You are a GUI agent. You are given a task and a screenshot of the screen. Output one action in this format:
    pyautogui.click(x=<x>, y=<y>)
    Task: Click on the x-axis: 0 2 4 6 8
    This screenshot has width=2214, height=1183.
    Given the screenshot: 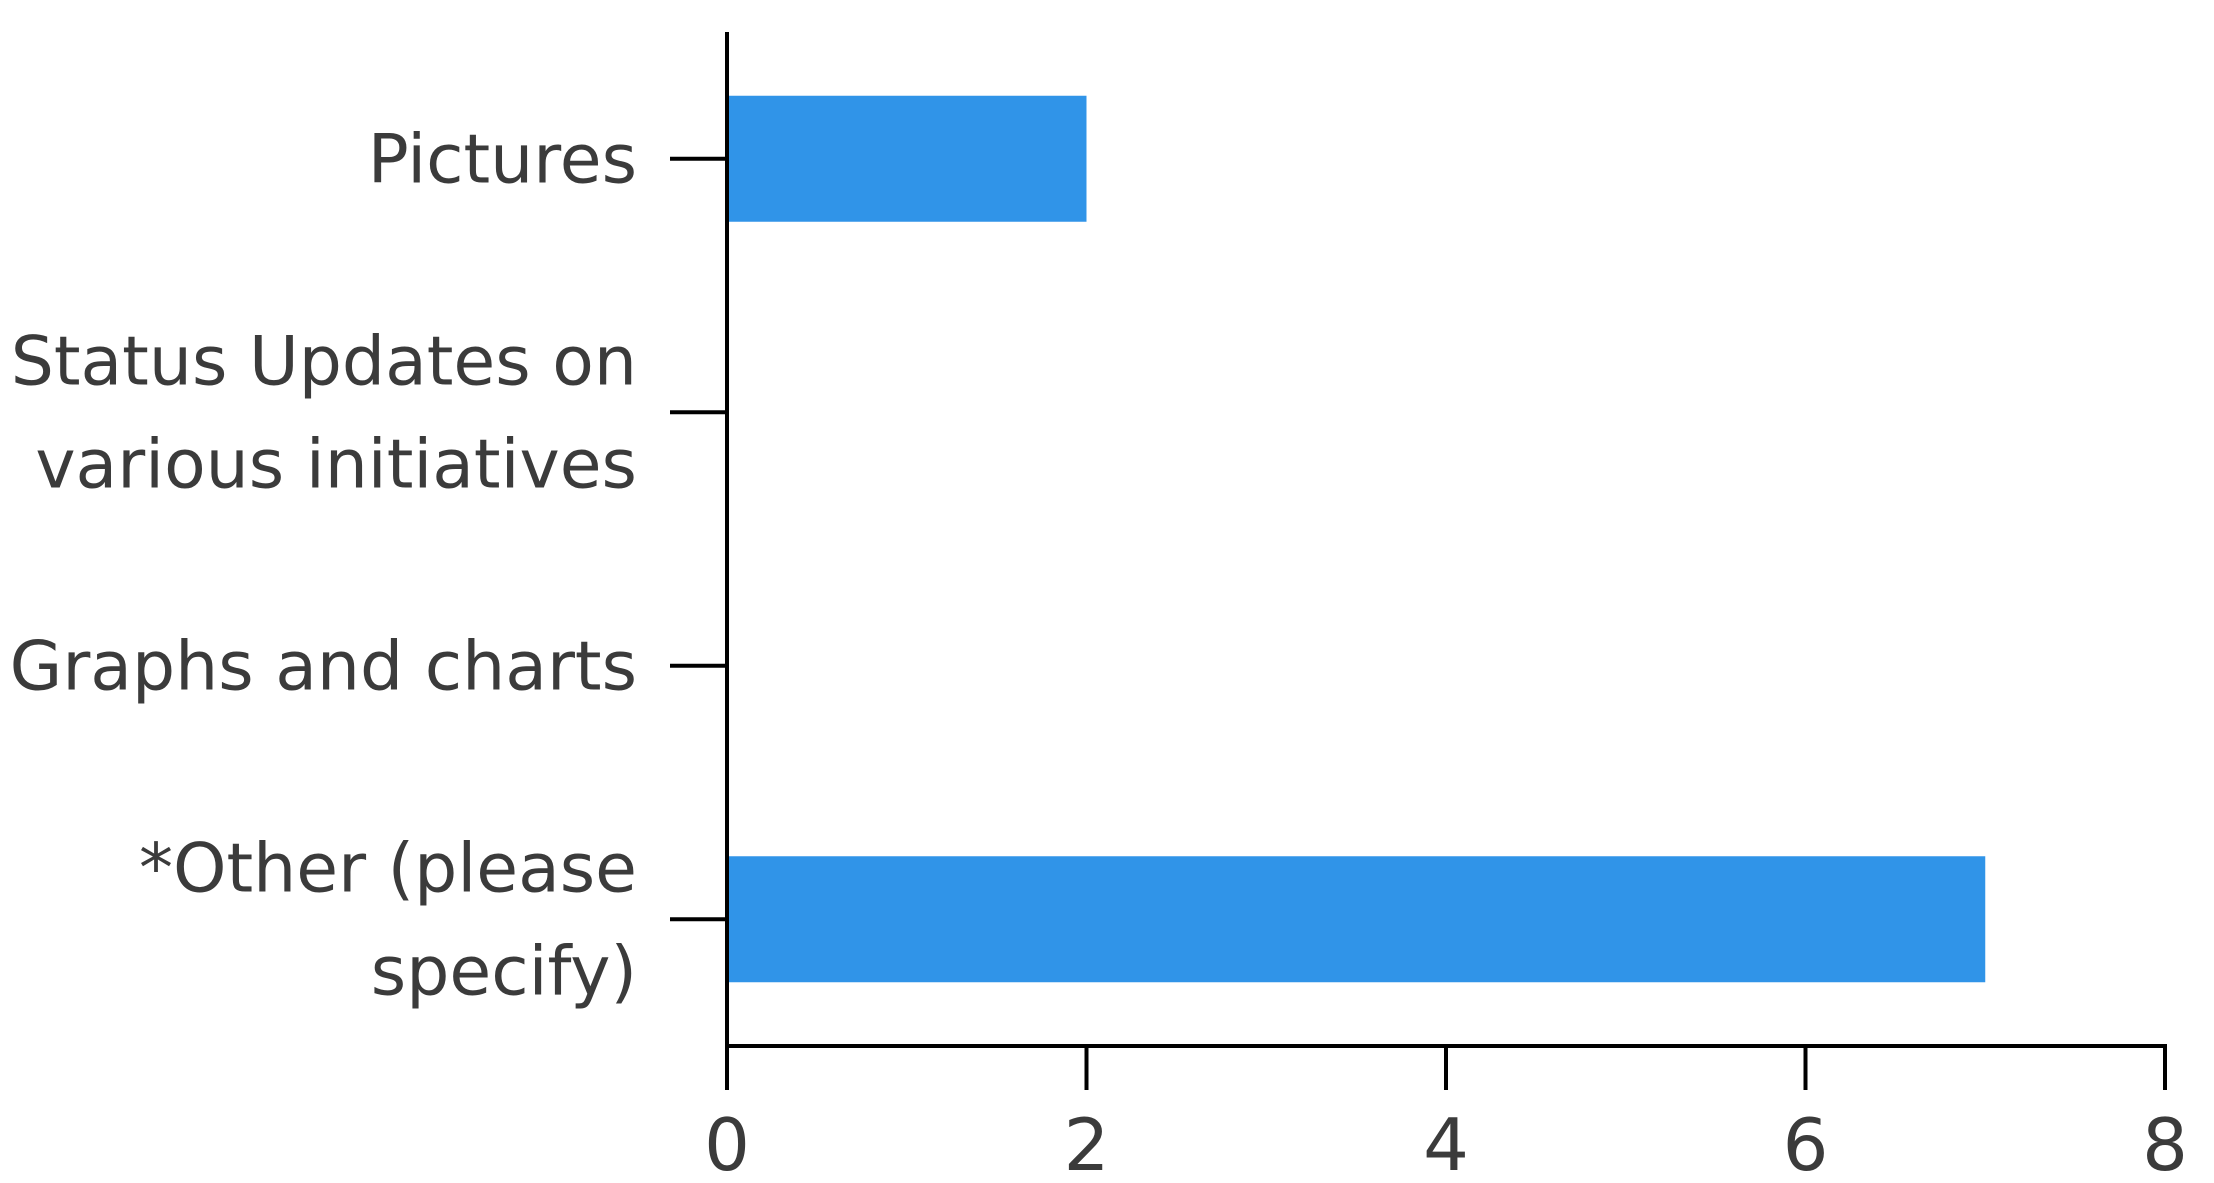 What is the action you would take?
    pyautogui.click(x=1446, y=1113)
    